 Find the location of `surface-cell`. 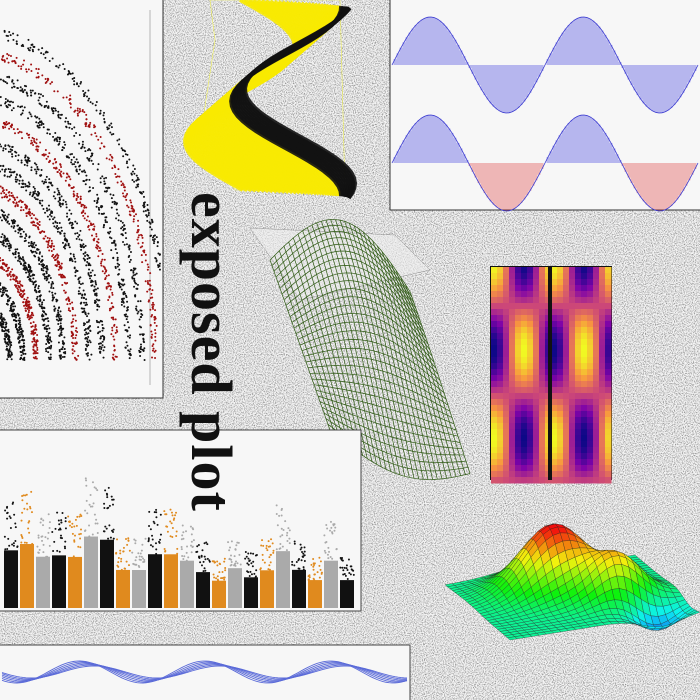

surface-cell is located at coordinates (694, 613).